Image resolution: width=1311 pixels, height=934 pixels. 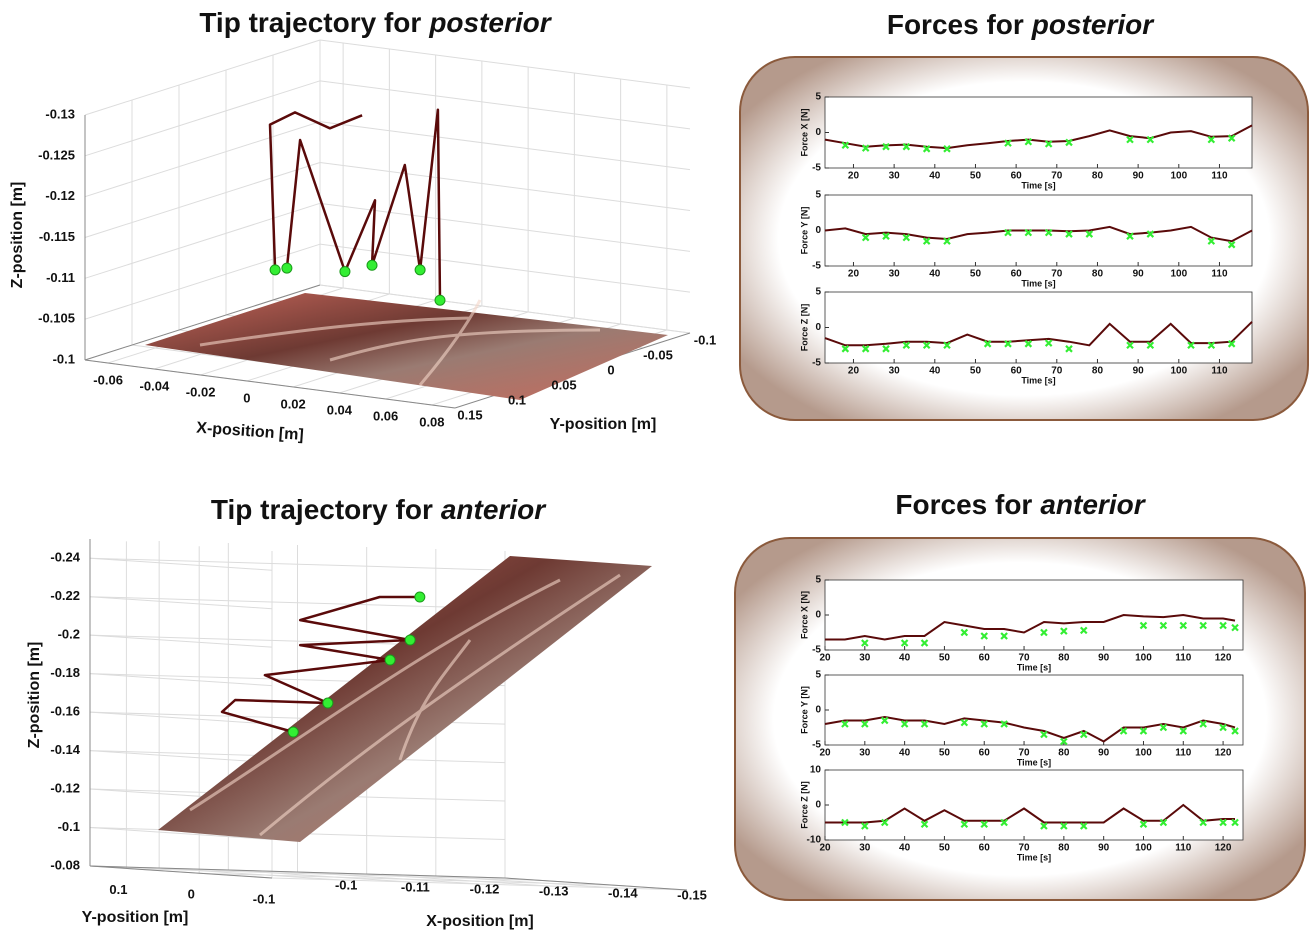 I want to click on z-axis-title: Z-position [m], so click(x=17, y=235).